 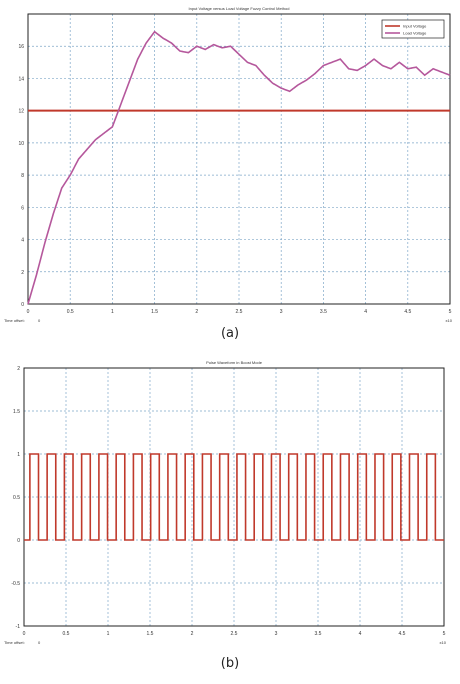 I want to click on y-tick-label: 12, so click(x=21, y=112).